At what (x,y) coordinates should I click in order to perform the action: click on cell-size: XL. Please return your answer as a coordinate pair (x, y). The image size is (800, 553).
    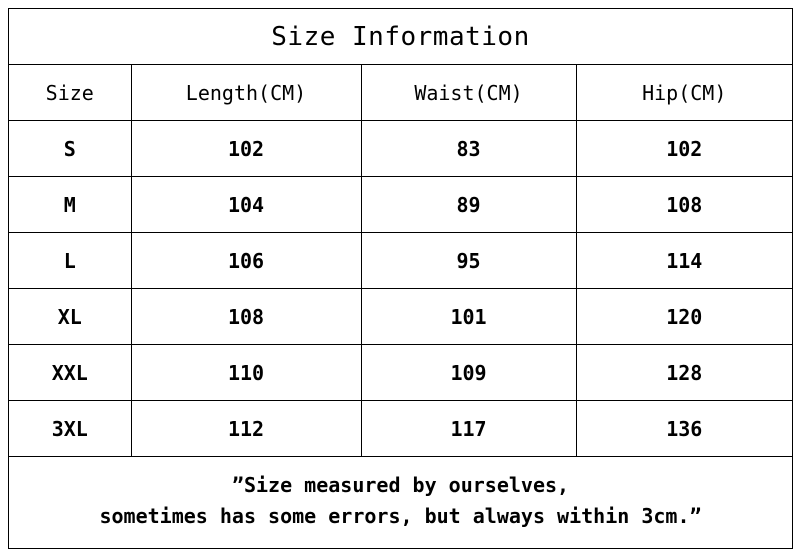
    Looking at the image, I should click on (70, 316).